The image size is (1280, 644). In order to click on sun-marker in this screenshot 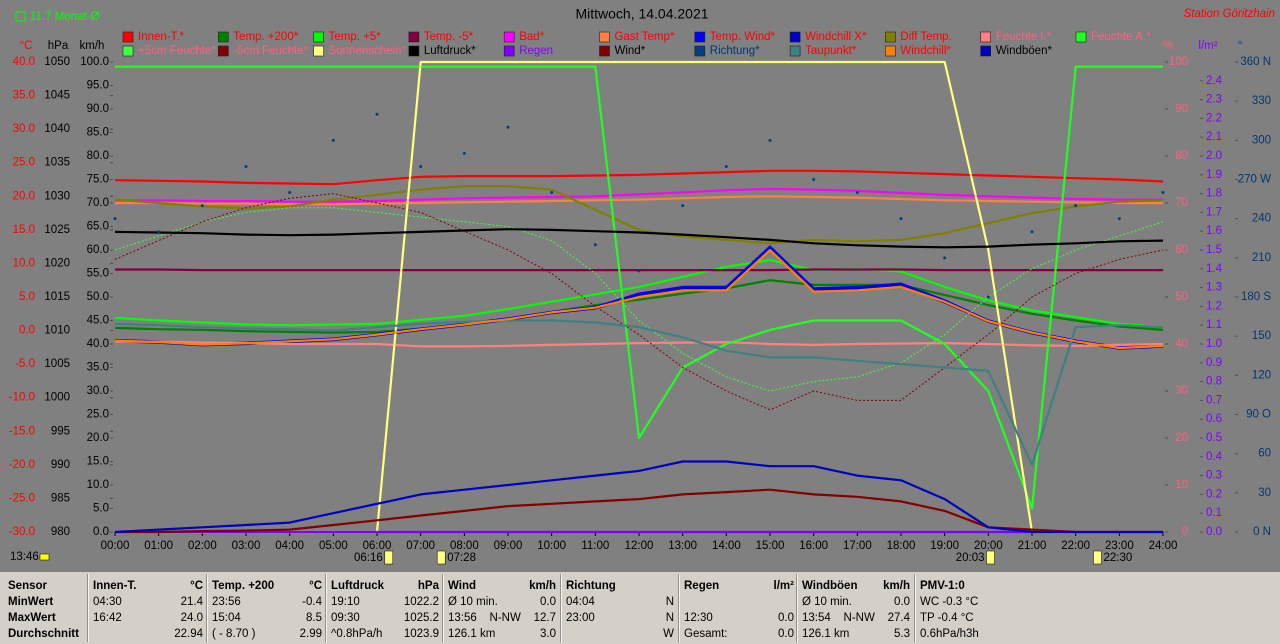, I will do `click(441, 557)`.